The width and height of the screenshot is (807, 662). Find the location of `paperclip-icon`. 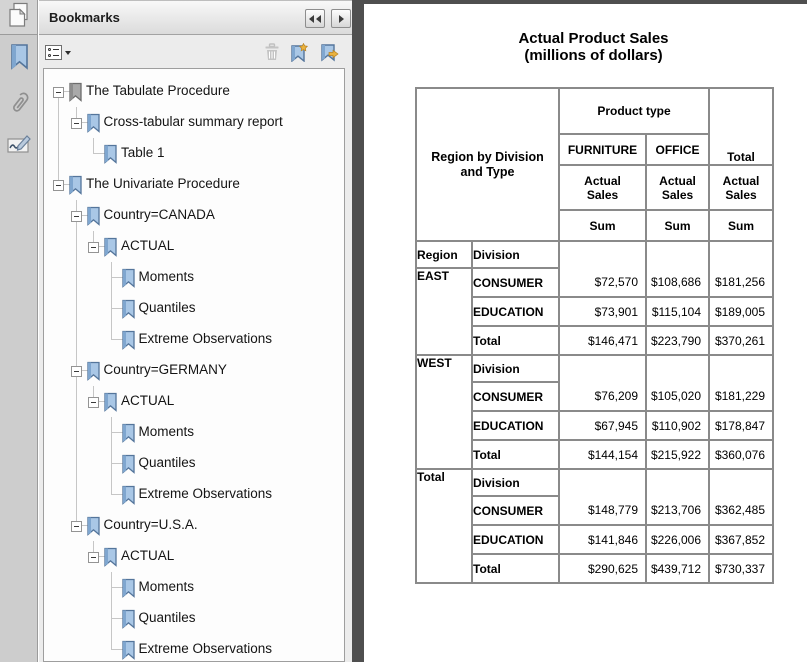

paperclip-icon is located at coordinates (19, 106).